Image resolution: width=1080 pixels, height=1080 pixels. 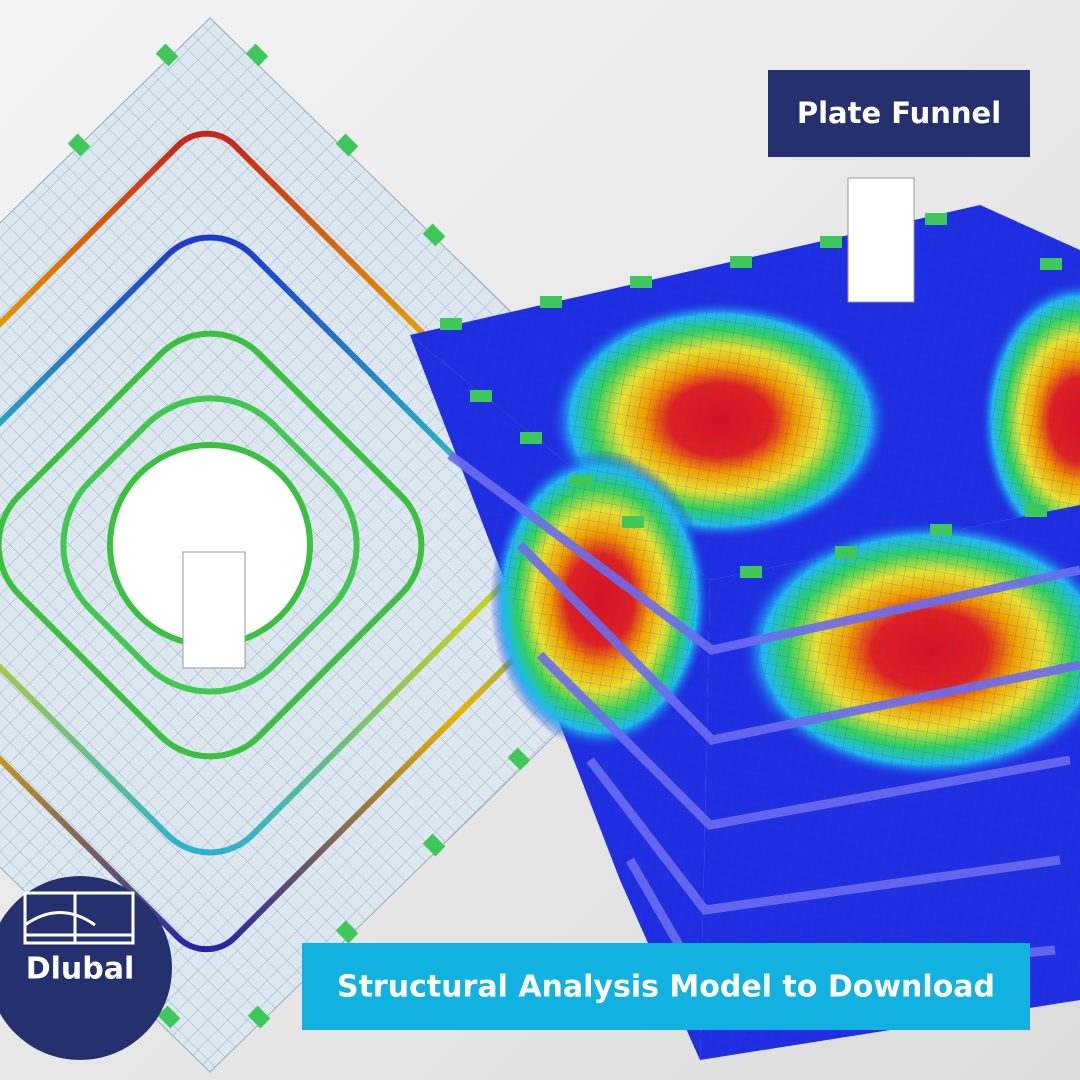 I want to click on logo: Dlubal, so click(x=86, y=968).